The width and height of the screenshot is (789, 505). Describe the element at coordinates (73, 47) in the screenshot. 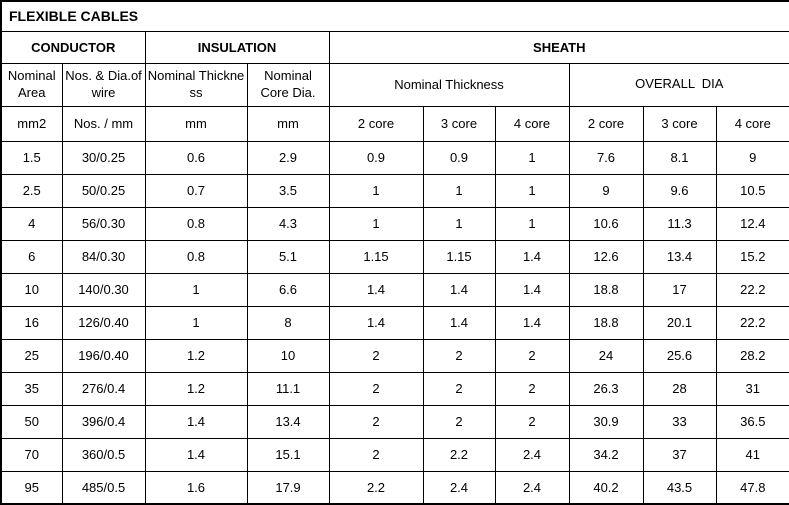

I see `header-conductor: CONDUCTOR` at that location.